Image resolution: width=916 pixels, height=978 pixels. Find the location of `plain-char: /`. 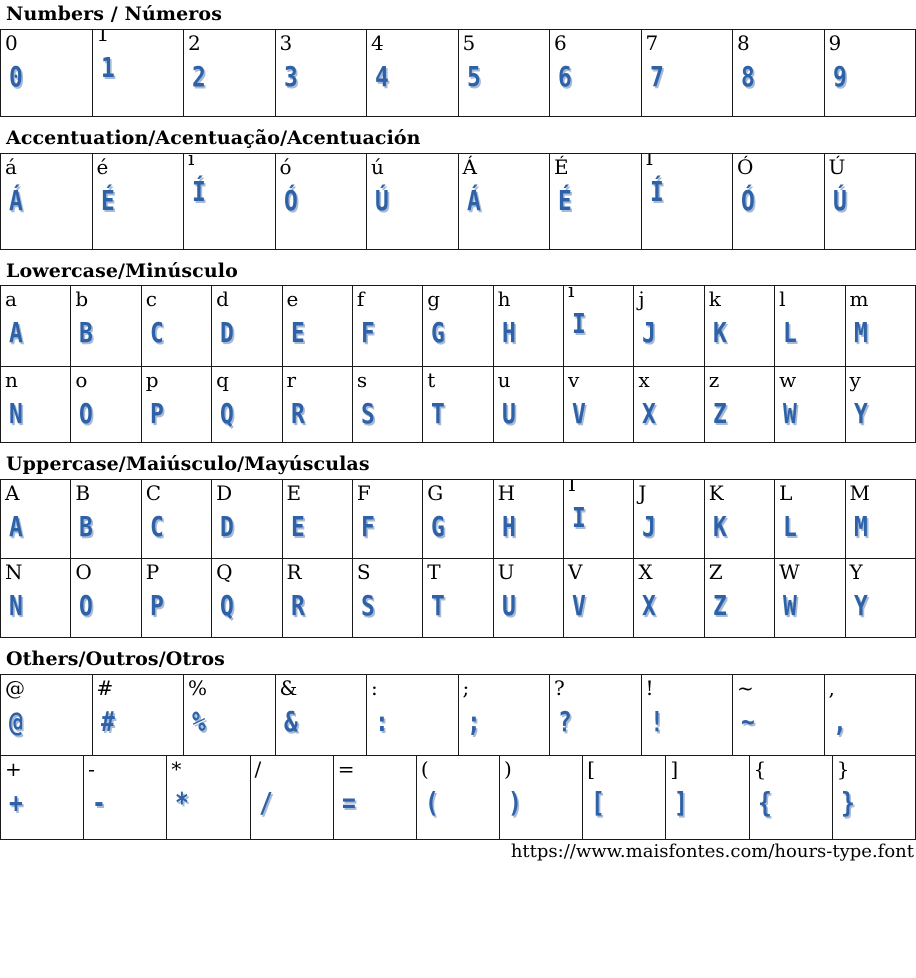

plain-char: / is located at coordinates (258, 768).